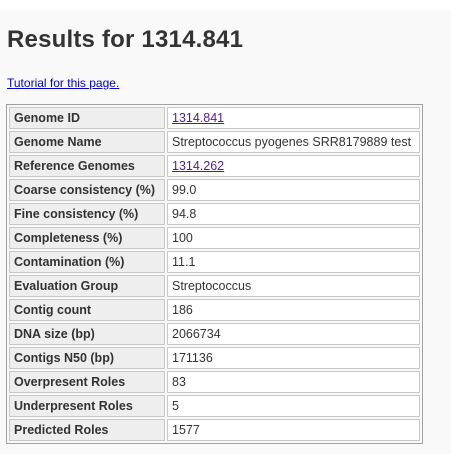 The width and height of the screenshot is (451, 454). Describe the element at coordinates (293, 166) in the screenshot. I see `row-value-cell: 1314.262` at that location.